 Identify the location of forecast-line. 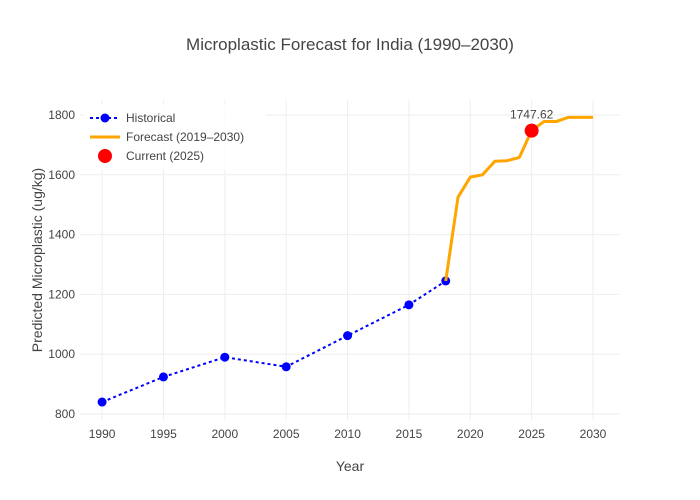
(518, 198).